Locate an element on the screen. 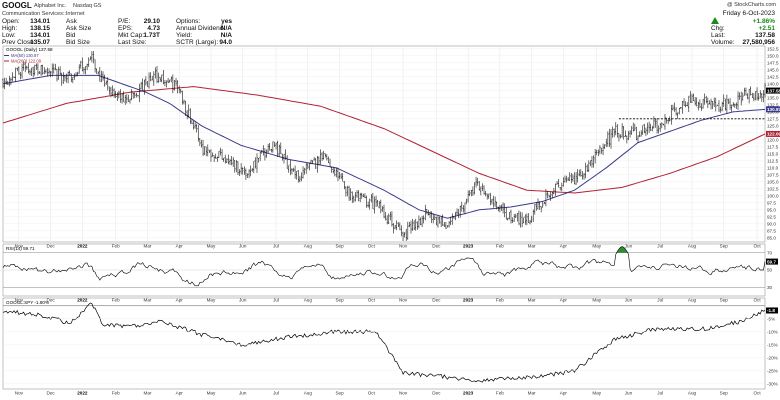 This screenshot has height=400, width=780. ma200-value-tag: 122.09 is located at coordinates (773, 134).